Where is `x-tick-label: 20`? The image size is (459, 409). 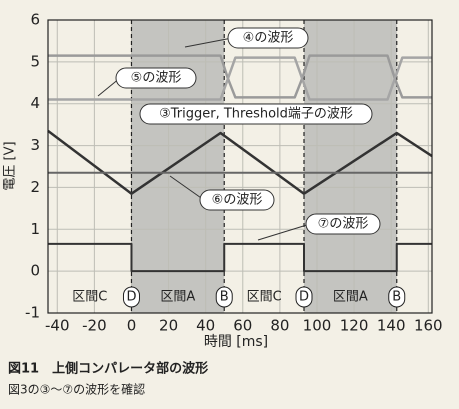
x-tick-label: 20 is located at coordinates (168, 326).